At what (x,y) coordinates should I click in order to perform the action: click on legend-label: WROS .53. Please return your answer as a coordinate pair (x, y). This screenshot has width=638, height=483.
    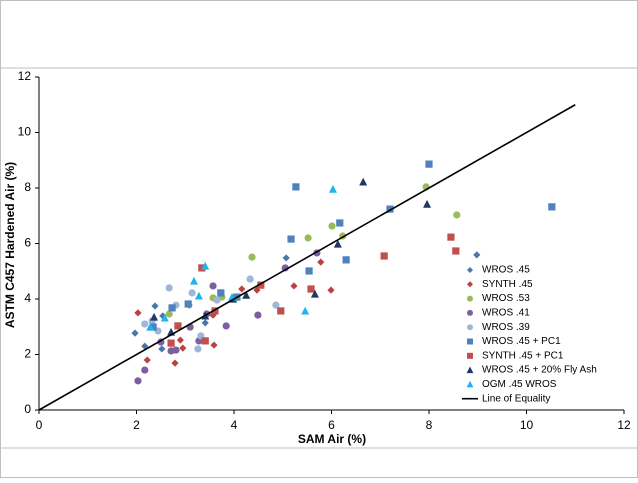
    Looking at the image, I should click on (506, 298).